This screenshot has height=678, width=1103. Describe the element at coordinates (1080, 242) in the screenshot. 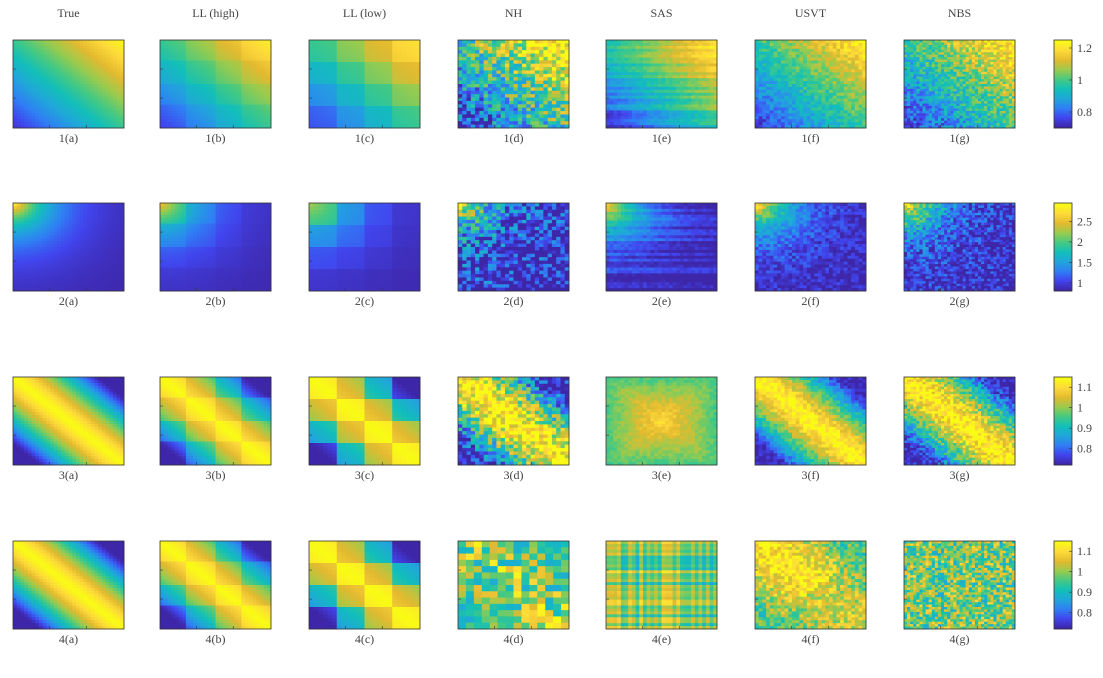

I see `colorbar-tick-label: 2` at that location.